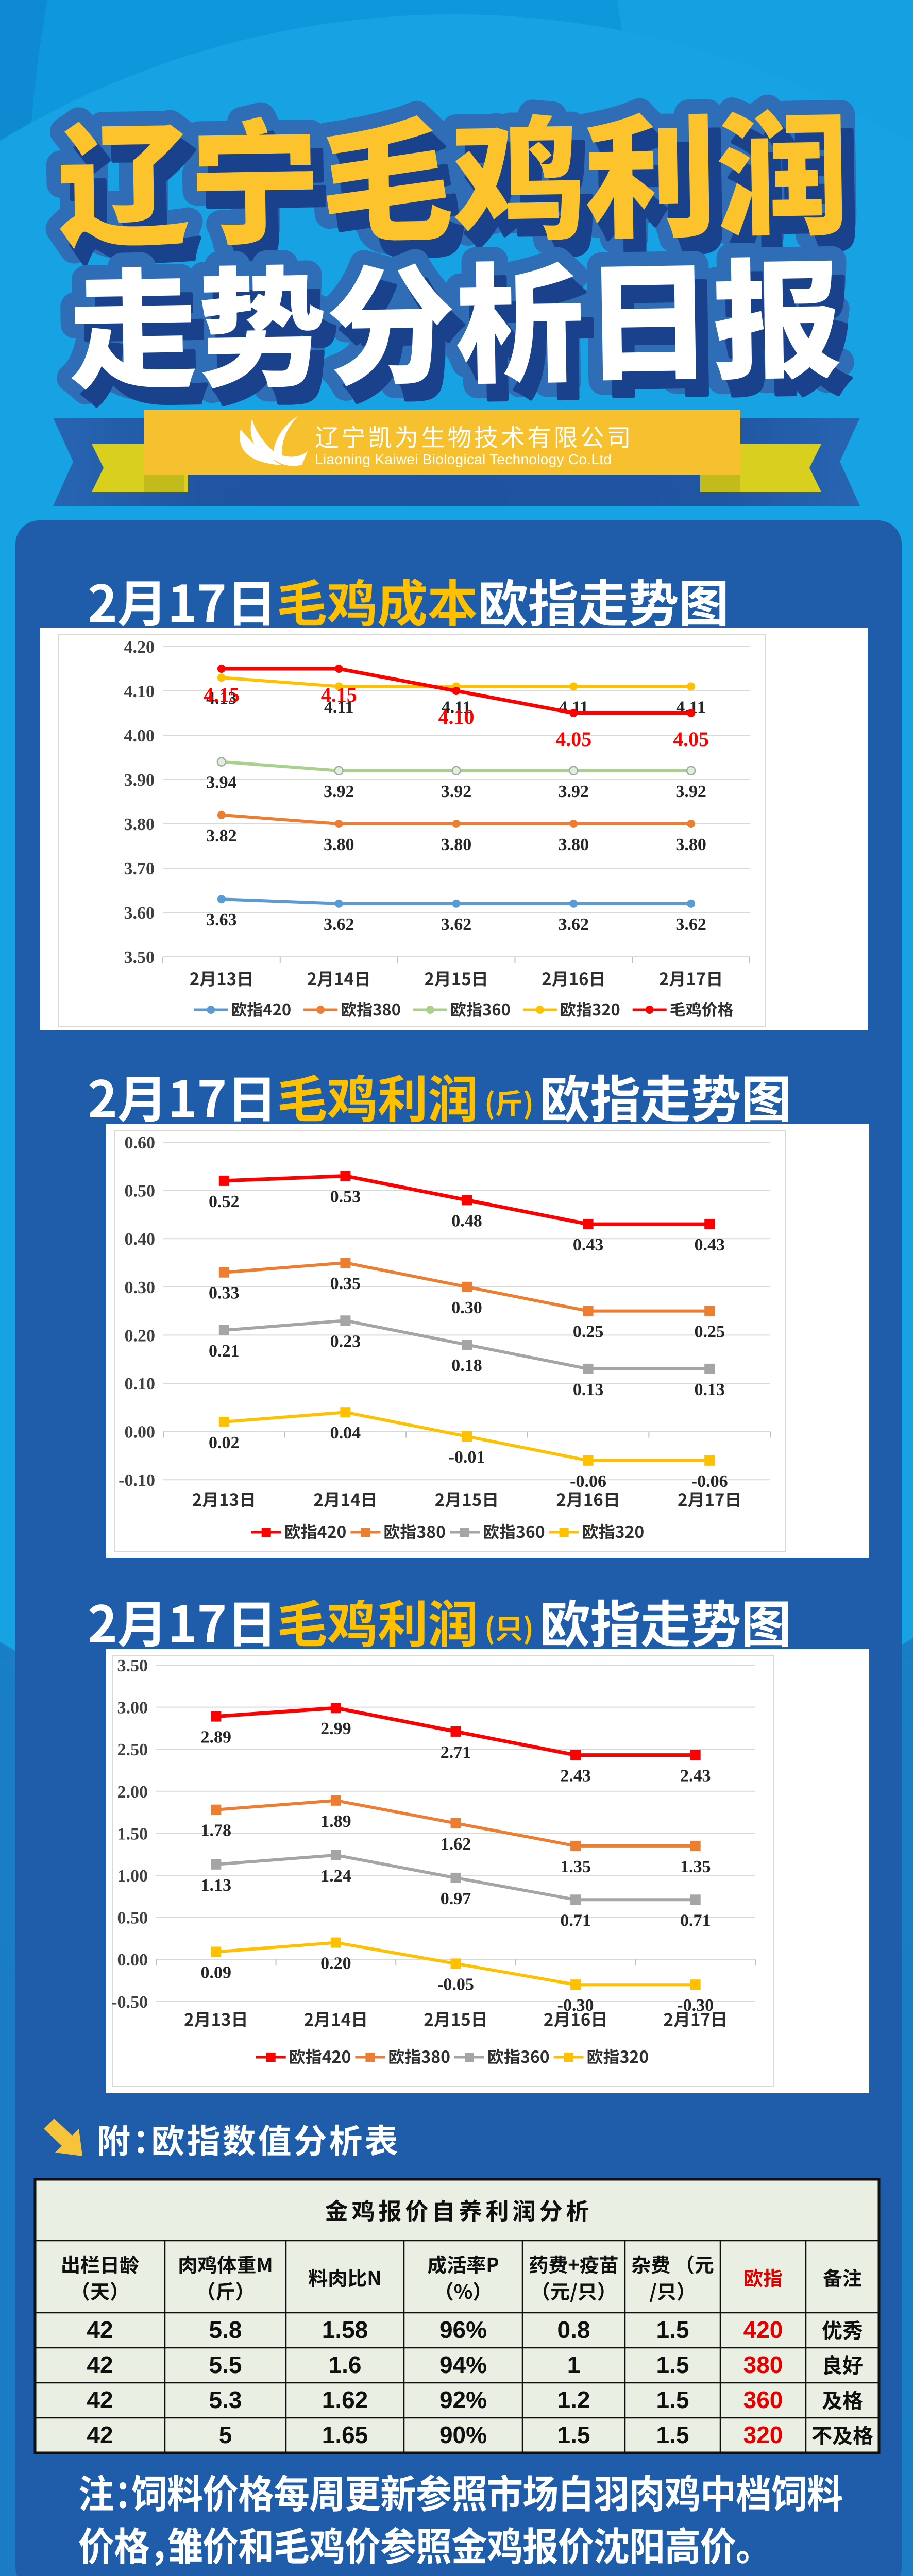 This screenshot has width=913, height=2576. What do you see at coordinates (467, 1220) in the screenshot?
I see `svg-text: 0.48` at bounding box center [467, 1220].